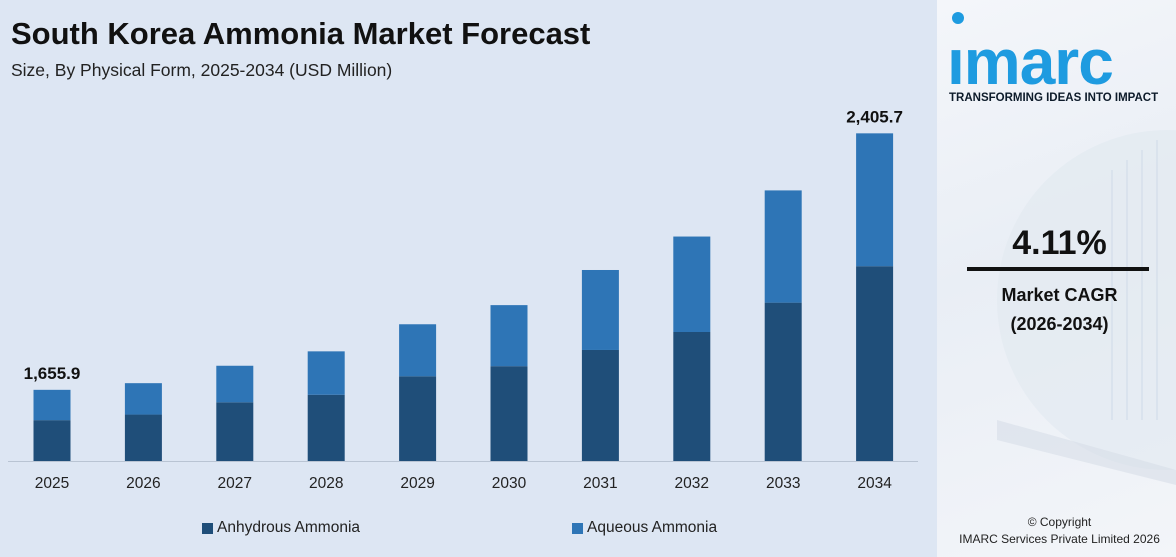  Describe the element at coordinates (235, 431) in the screenshot. I see `bar-anhydrous-2027` at that location.